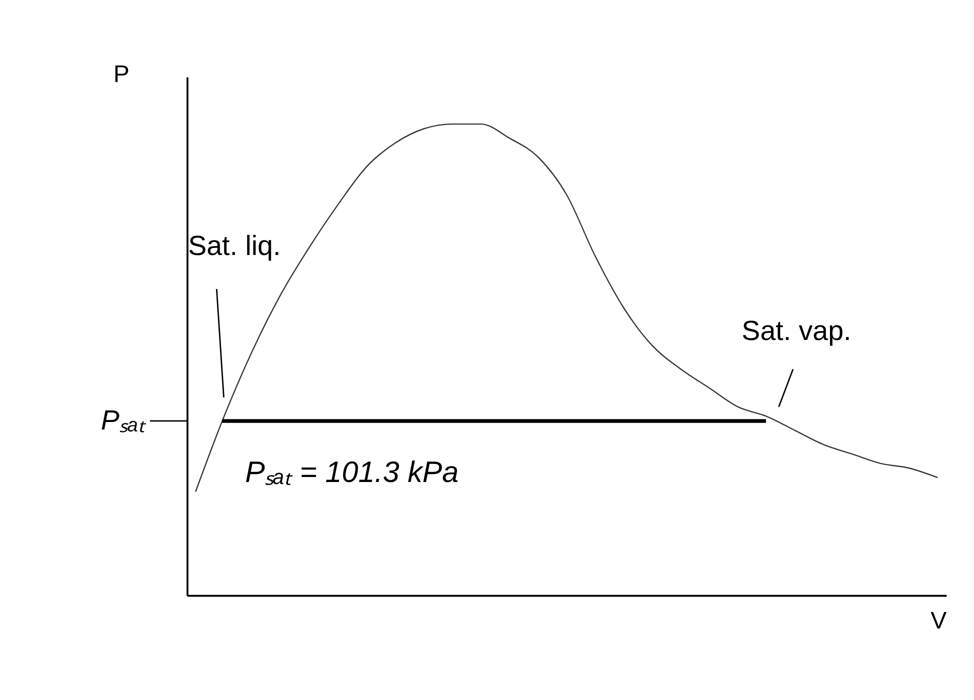  I want to click on y-axis-title: P, so click(121, 74).